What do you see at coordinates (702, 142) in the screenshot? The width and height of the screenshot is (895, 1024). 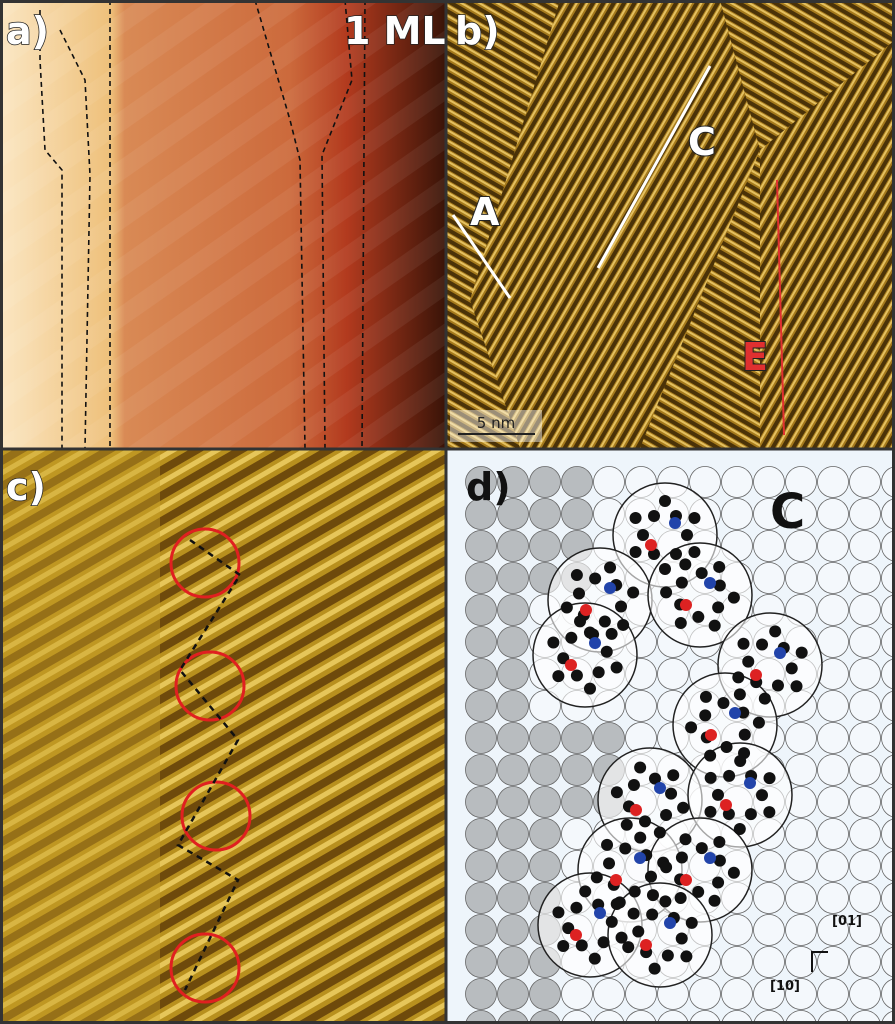 I see `domain-label: C` at bounding box center [702, 142].